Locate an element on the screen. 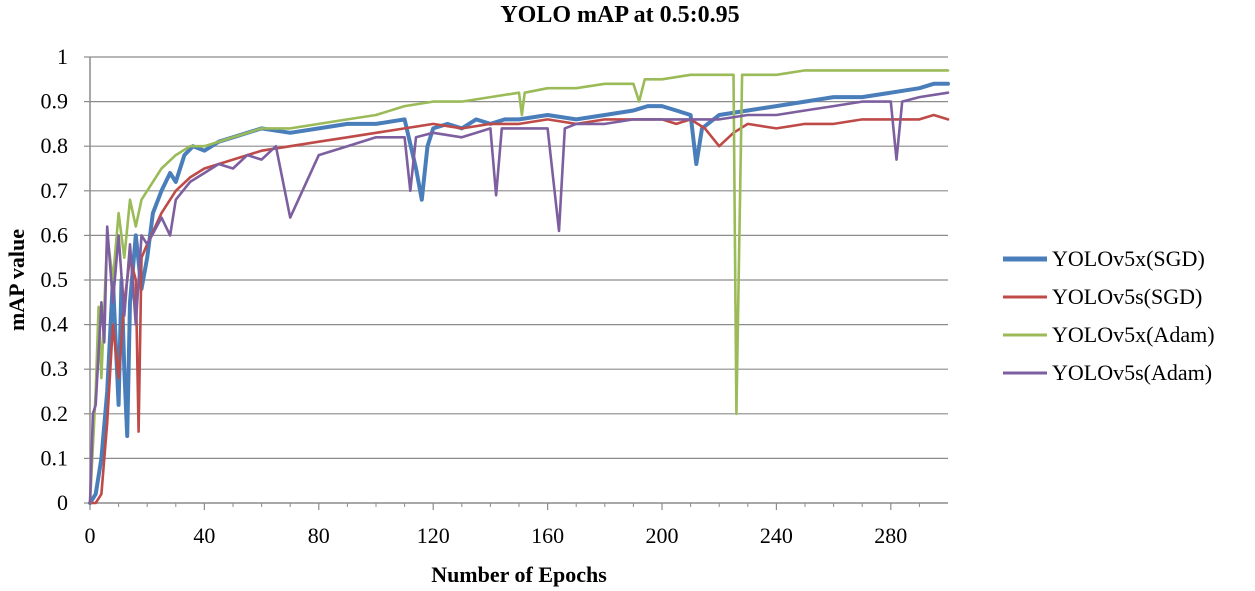  y-tick-label: 0.3 is located at coordinates (55, 368).